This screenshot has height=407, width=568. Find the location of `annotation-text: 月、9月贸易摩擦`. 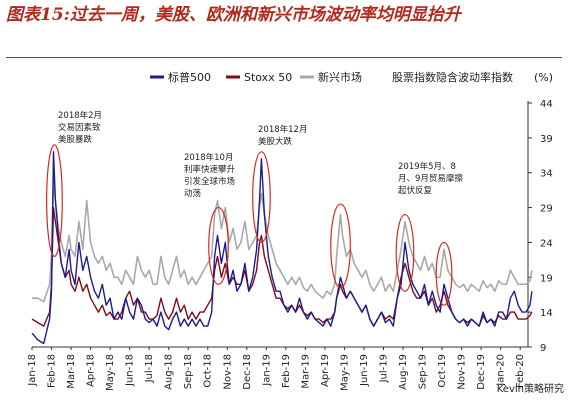

annotation-text: 月、9月贸易摩擦 is located at coordinates (430, 178).